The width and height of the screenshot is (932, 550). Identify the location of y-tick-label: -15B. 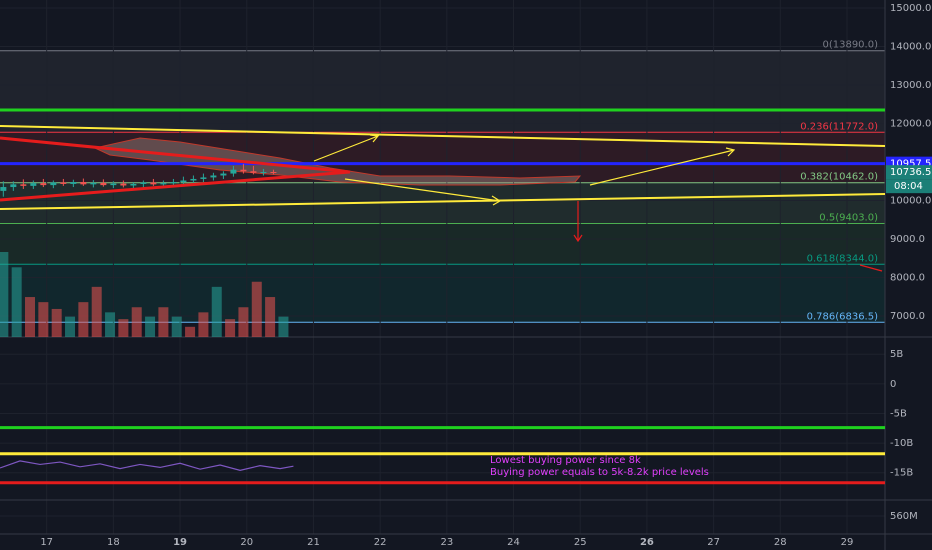
(901, 473).